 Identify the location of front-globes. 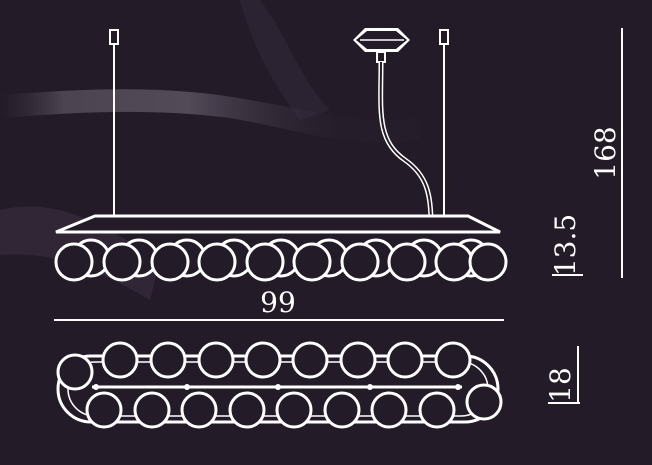
(281, 260).